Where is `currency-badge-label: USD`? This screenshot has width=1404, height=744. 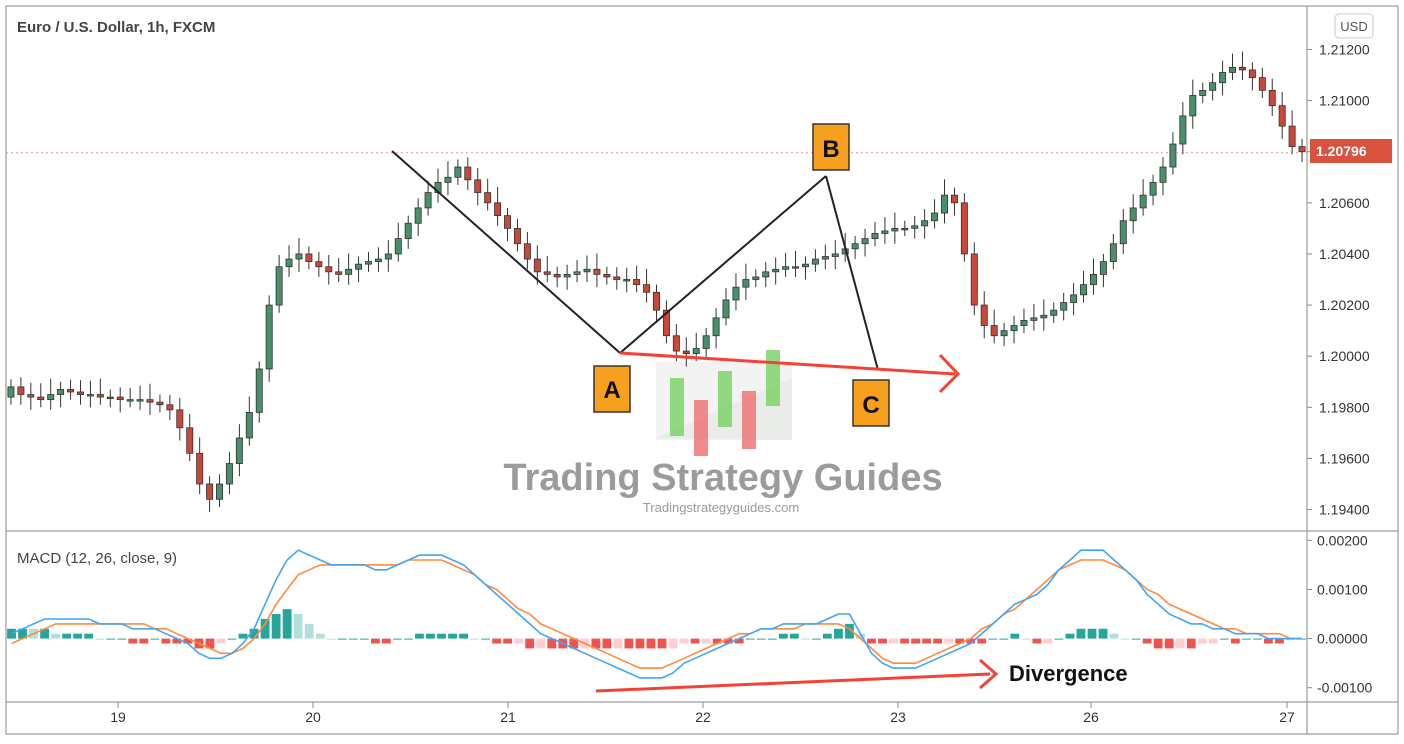 currency-badge-label: USD is located at coordinates (1353, 26).